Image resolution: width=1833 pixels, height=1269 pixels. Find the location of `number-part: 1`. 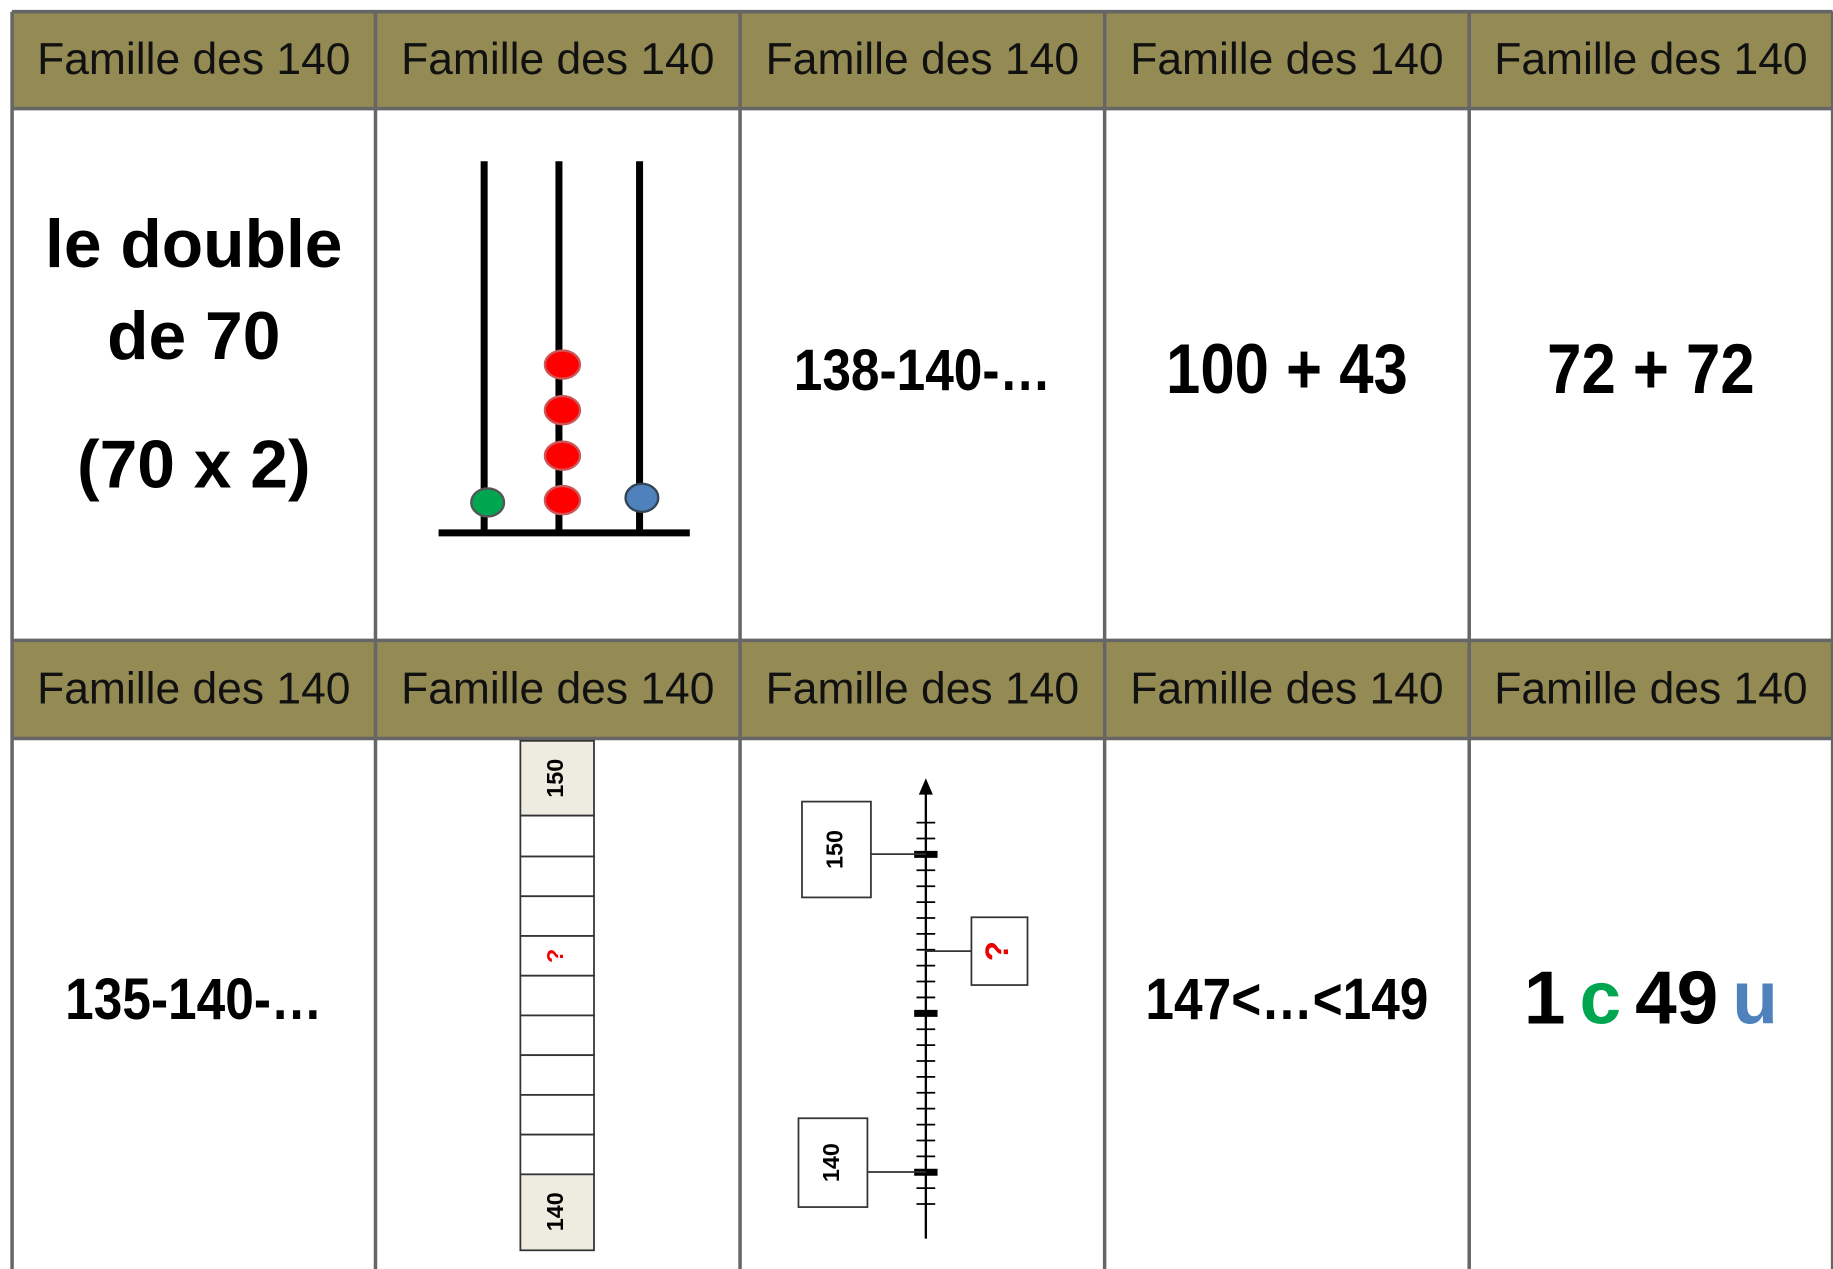

number-part: 1 is located at coordinates (1545, 997).